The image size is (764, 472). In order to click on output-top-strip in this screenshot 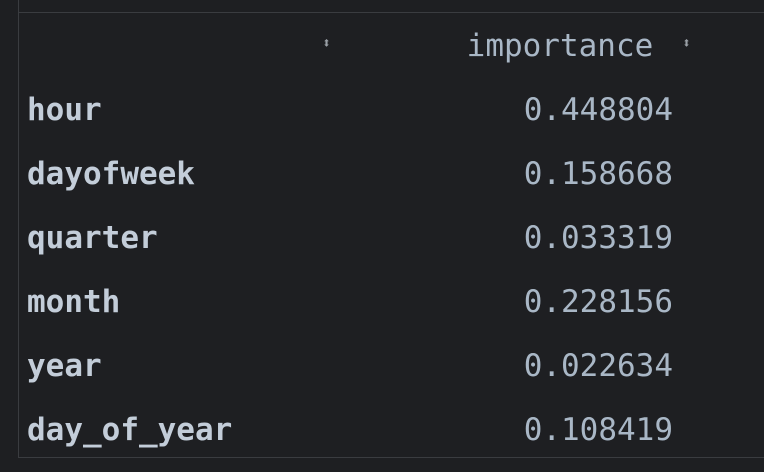, I will do `click(391, 6)`.